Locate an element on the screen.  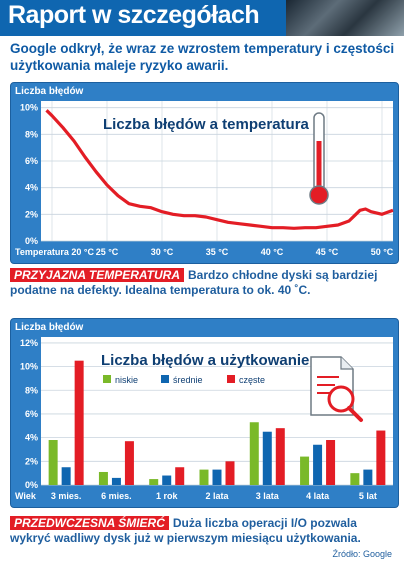
x-axis-label: Wiek is located at coordinates (26, 496).